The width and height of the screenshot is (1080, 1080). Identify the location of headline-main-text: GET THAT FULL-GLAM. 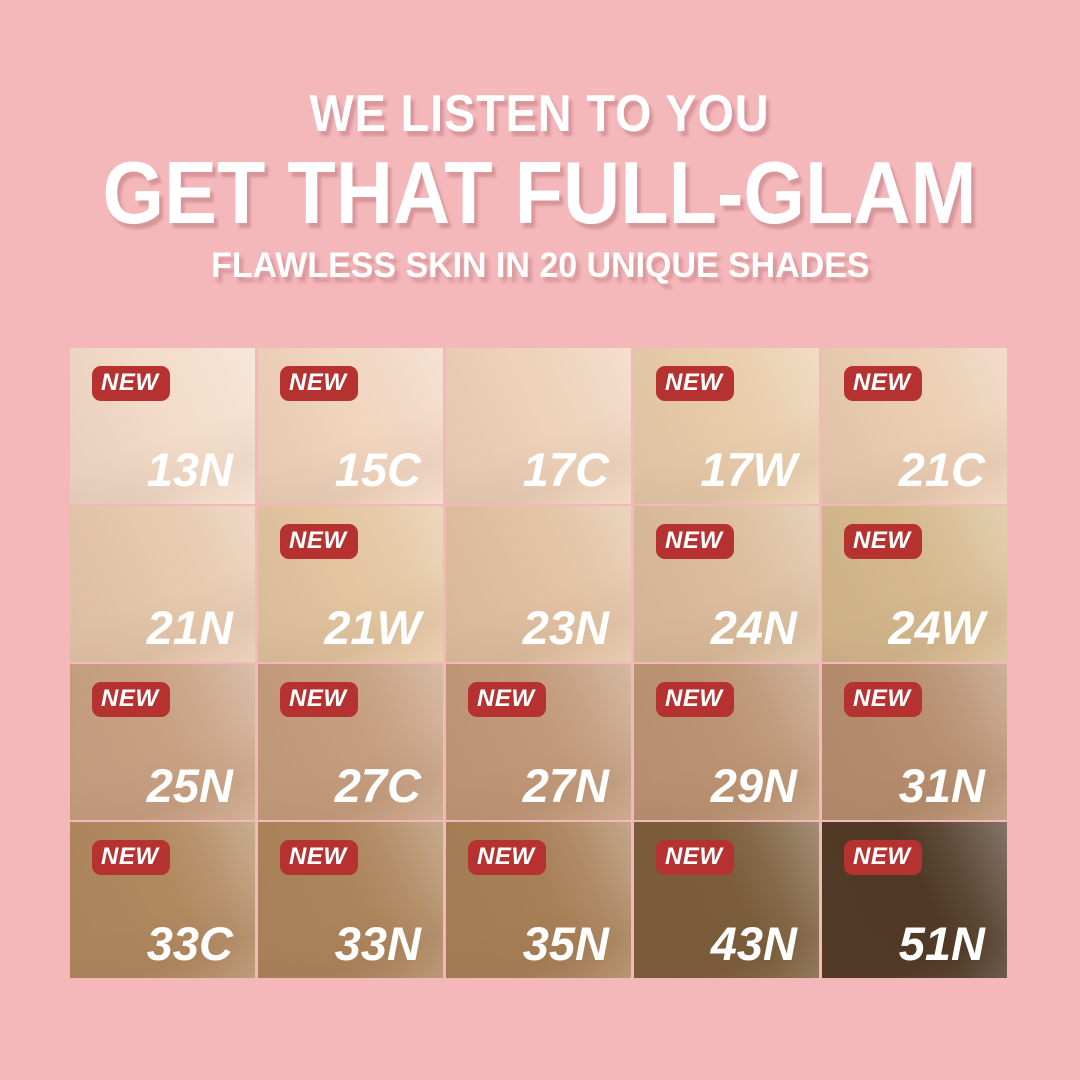
(540, 192).